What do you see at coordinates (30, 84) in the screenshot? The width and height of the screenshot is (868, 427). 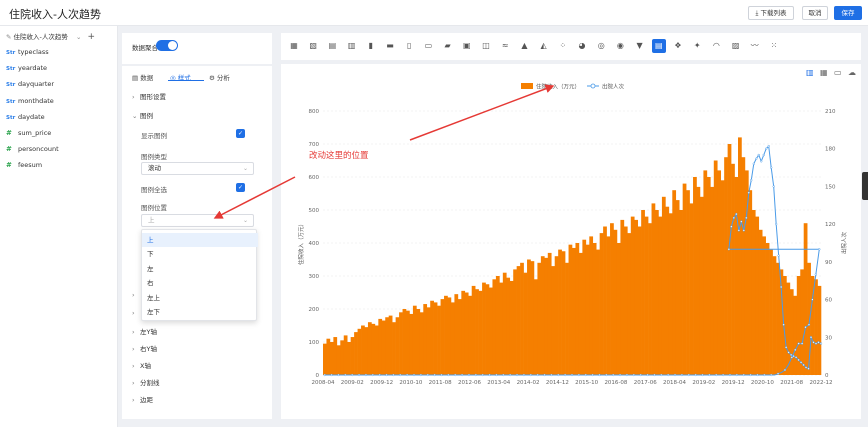 I see `field-item: Str dayquarter` at bounding box center [30, 84].